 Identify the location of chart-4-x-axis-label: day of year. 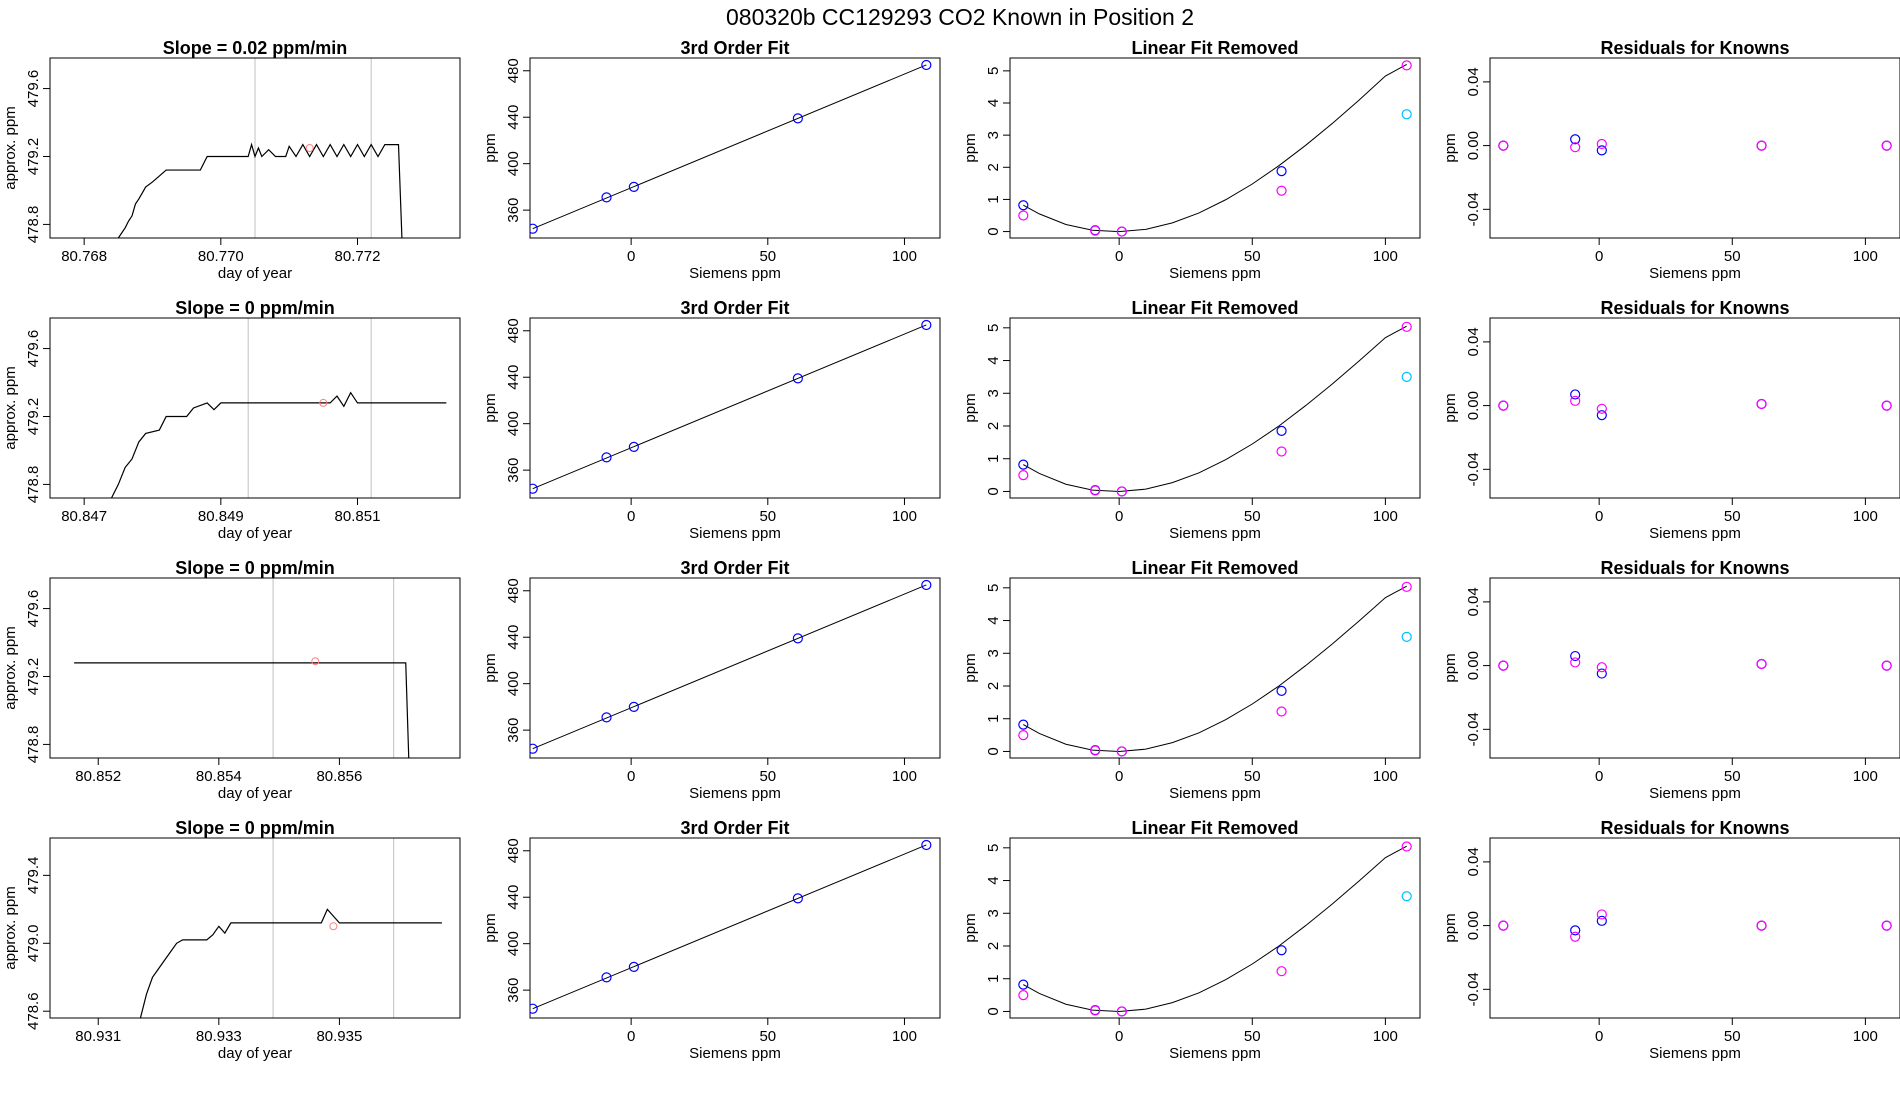
(255, 1053).